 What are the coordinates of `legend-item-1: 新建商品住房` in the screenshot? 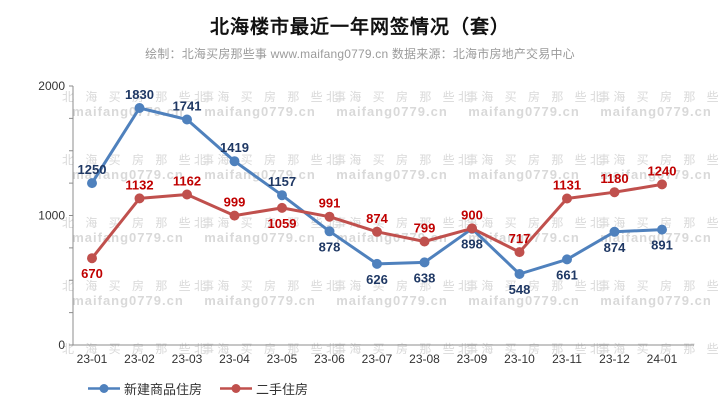 It's located at (145, 388).